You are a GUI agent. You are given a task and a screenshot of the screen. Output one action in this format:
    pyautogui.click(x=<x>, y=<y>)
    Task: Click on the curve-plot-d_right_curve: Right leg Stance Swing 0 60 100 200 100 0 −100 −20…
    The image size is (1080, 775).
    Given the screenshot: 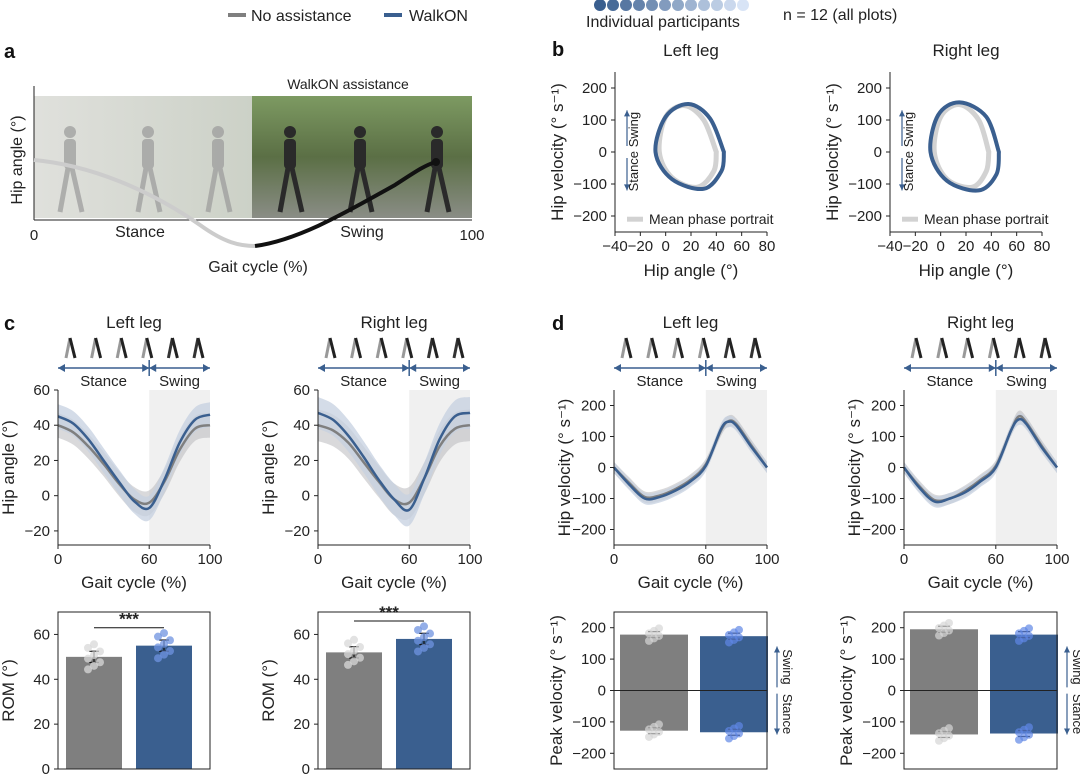 What is the action you would take?
    pyautogui.click(x=957, y=452)
    